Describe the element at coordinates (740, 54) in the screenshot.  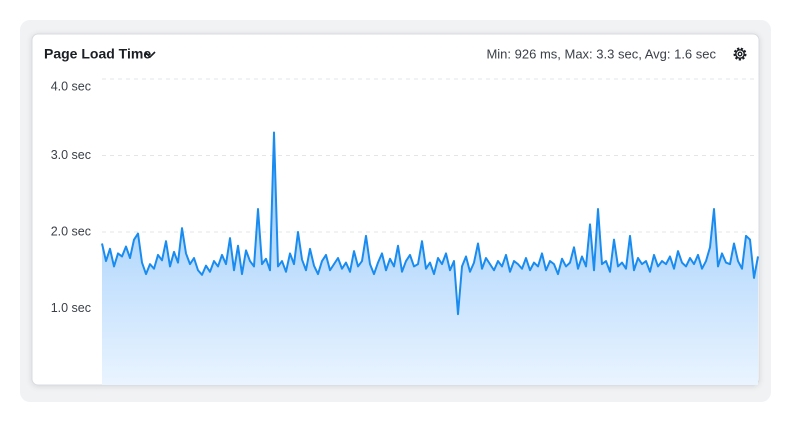
I see `settings-icon` at that location.